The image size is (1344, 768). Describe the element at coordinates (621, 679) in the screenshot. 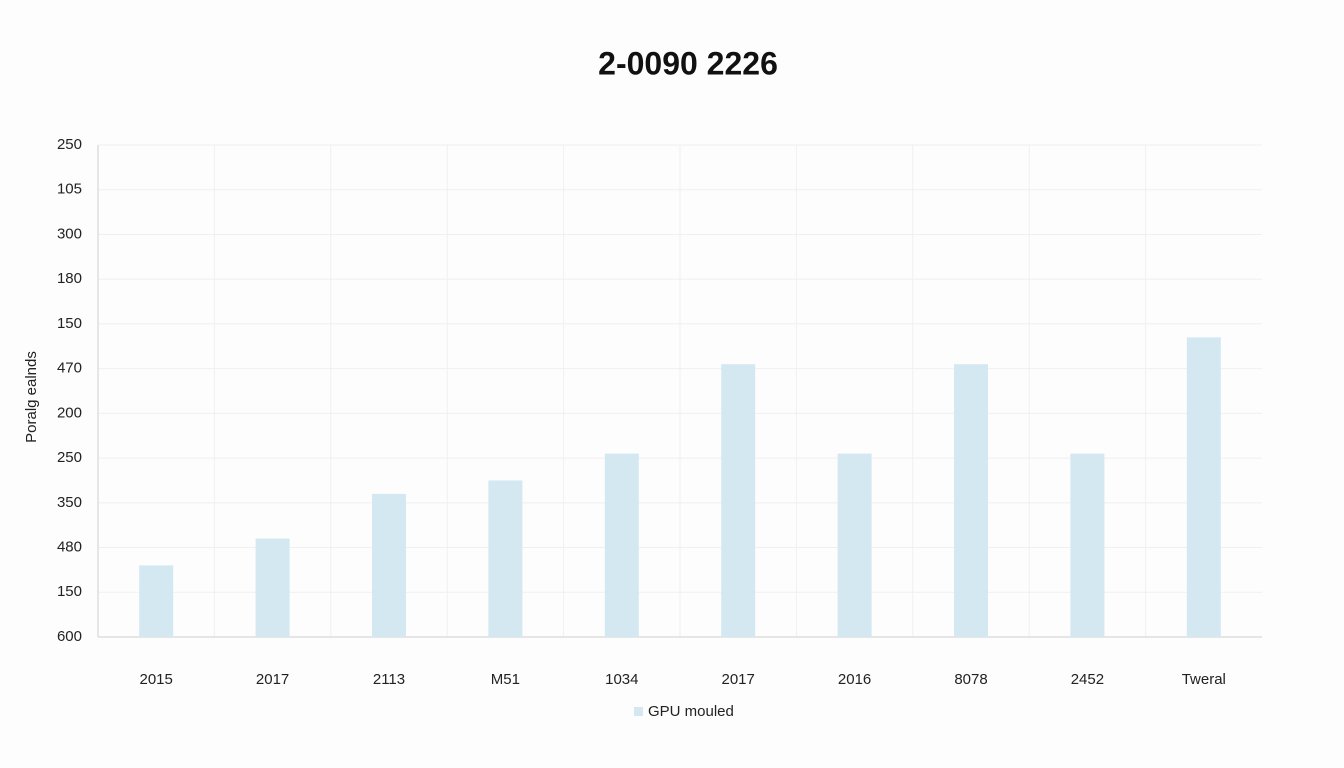

I see `x-tick-label: 1034` at that location.